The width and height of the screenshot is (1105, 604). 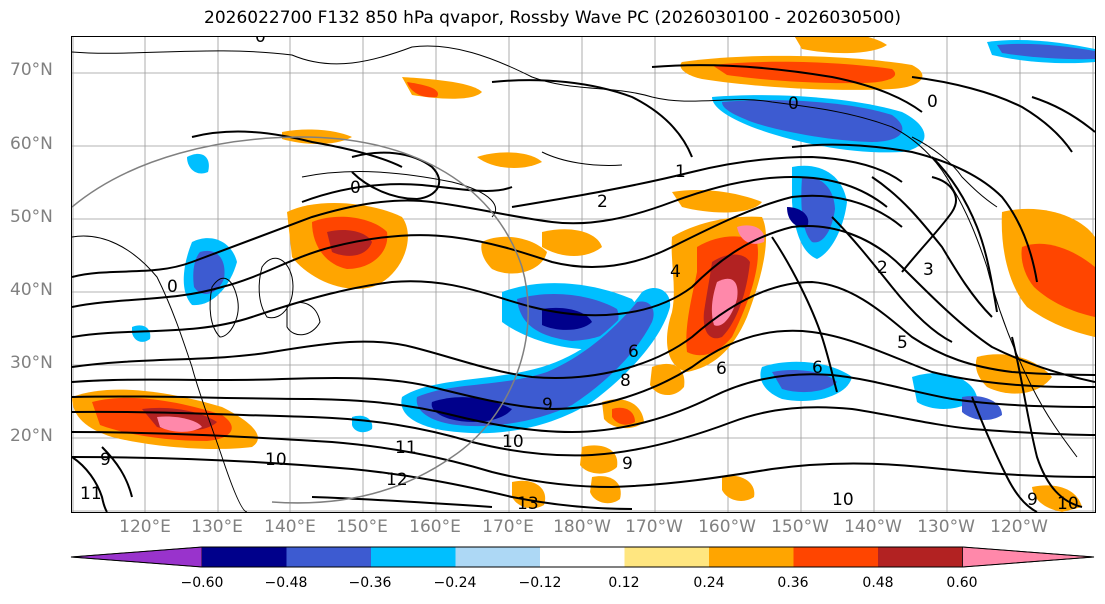 I want to click on lon-label: 160°E, so click(x=435, y=527).